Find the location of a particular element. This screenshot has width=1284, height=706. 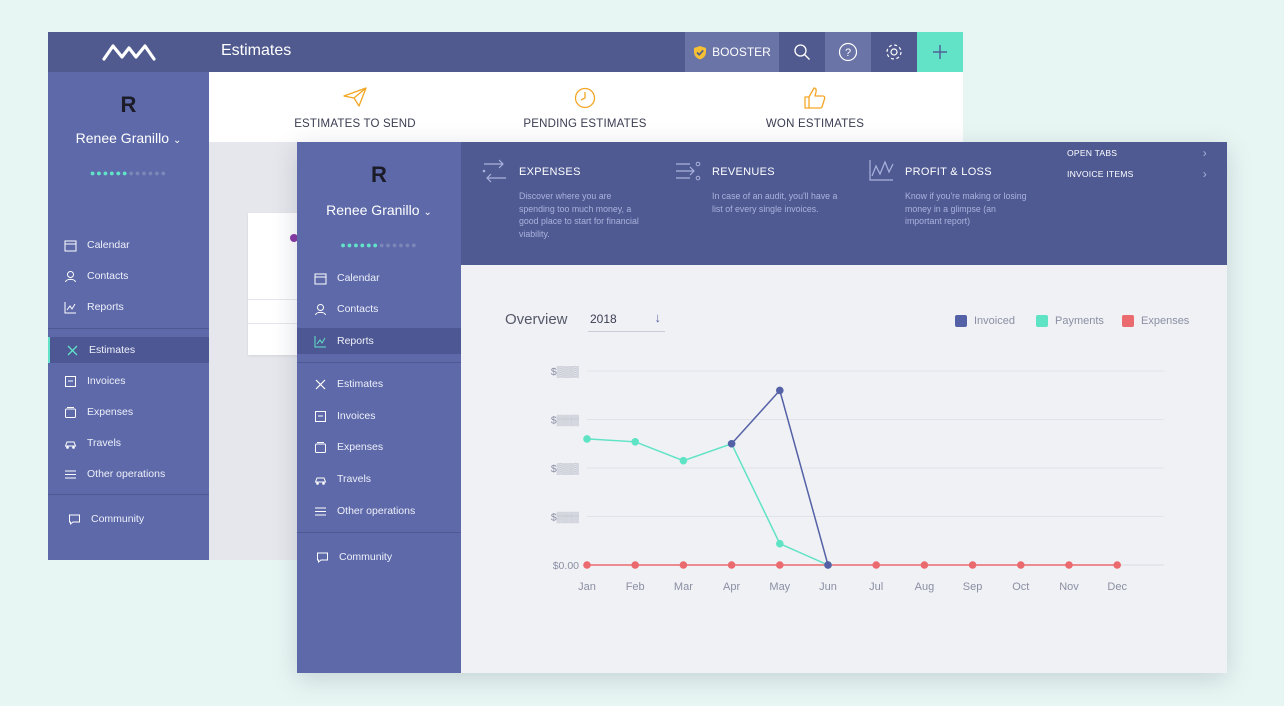

x-tick-label: Oct is located at coordinates (1020, 587).